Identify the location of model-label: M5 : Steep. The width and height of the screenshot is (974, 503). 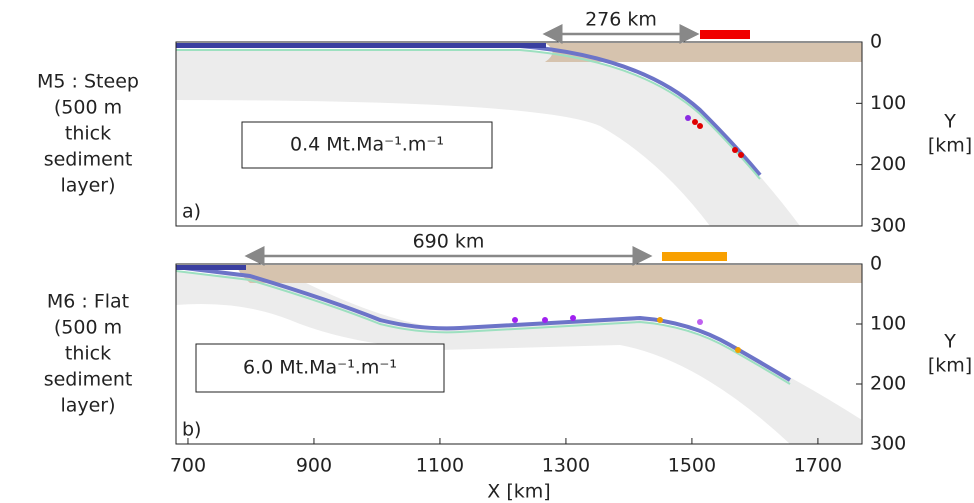
(88, 82).